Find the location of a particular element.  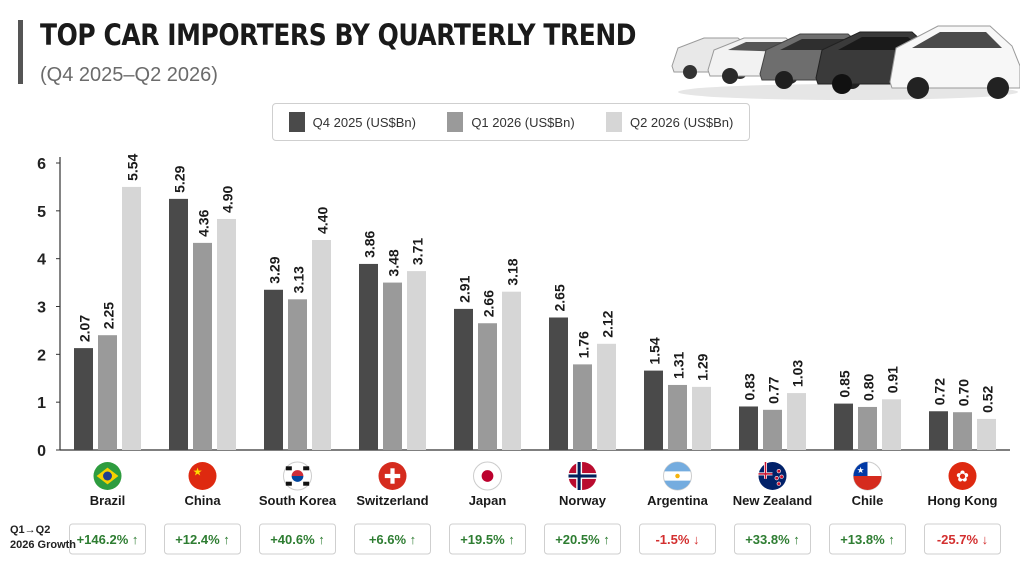

norway-flag-icon is located at coordinates (582, 476).